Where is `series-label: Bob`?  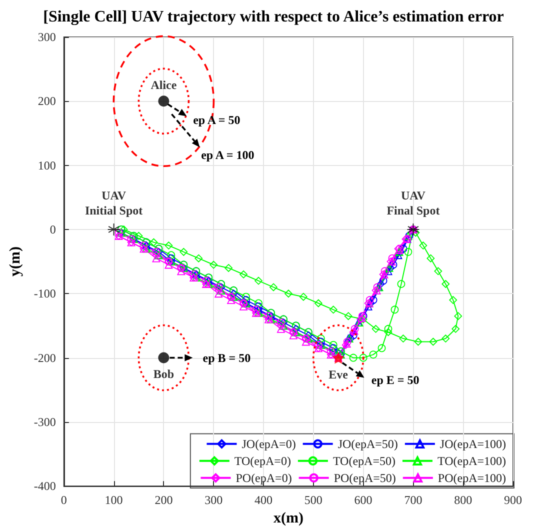
series-label: Bob is located at coordinates (163, 373).